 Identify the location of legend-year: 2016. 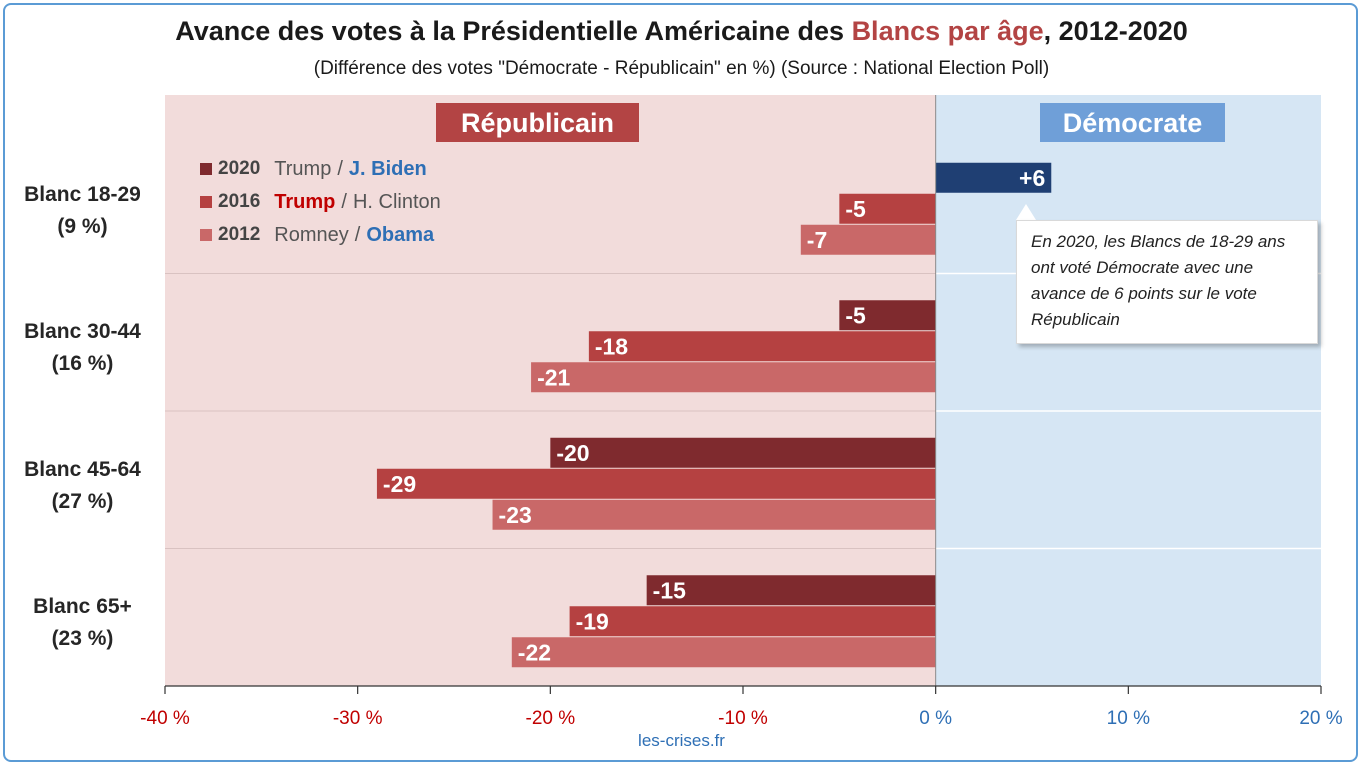
(239, 201).